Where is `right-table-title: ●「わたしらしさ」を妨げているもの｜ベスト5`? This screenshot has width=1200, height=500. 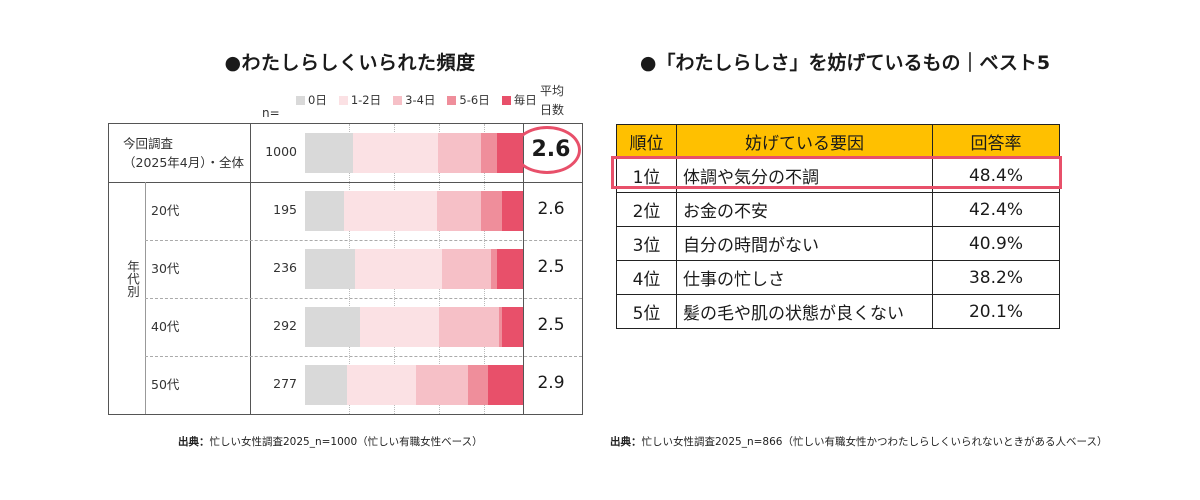 right-table-title: ●「わたしらしさ」を妨げているもの｜ベスト5 is located at coordinates (845, 63).